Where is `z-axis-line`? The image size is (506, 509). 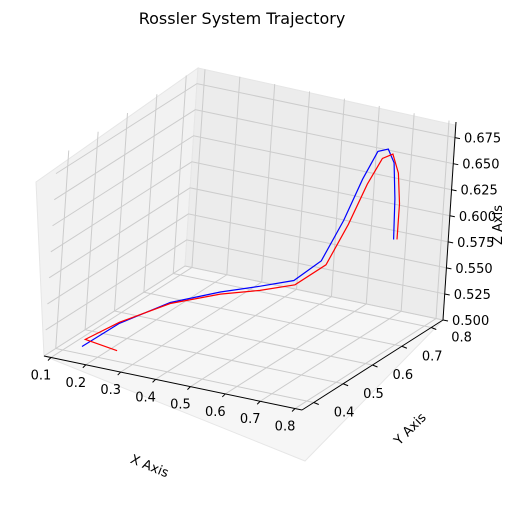
z-axis-line is located at coordinates (449, 221).